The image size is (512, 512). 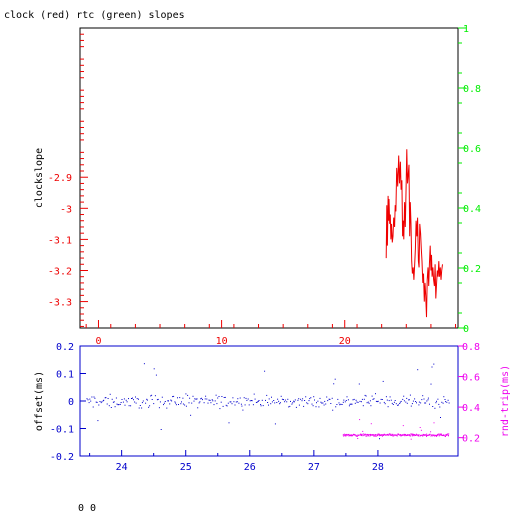 What do you see at coordinates (471, 378) in the screenshot?
I see `bottom-right-y-tick-label: 0.6` at bounding box center [471, 378].